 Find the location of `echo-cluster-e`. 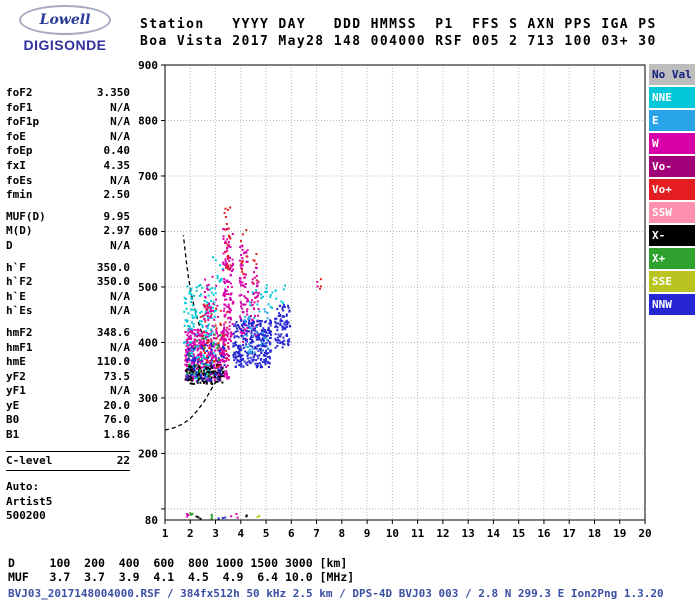

echo-cluster-e is located at coordinates (256, 331).